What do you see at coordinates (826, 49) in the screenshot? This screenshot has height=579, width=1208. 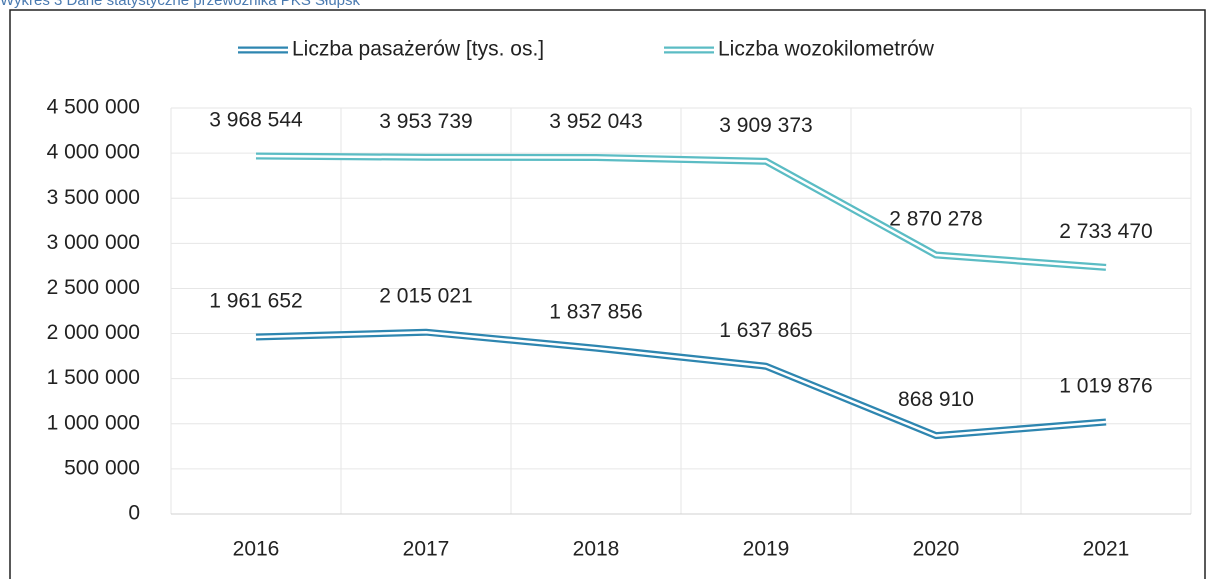 I see `legend-label: Liczba wozokilometrów` at bounding box center [826, 49].